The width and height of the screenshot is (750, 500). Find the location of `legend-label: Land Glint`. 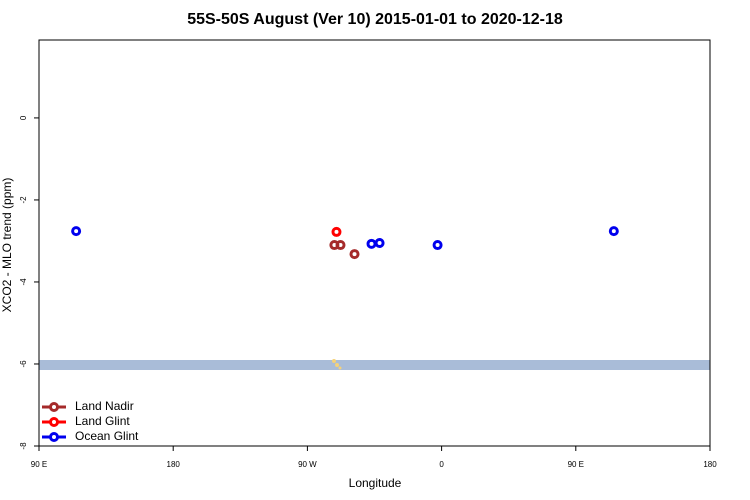

legend-label: Land Glint is located at coordinates (102, 421).